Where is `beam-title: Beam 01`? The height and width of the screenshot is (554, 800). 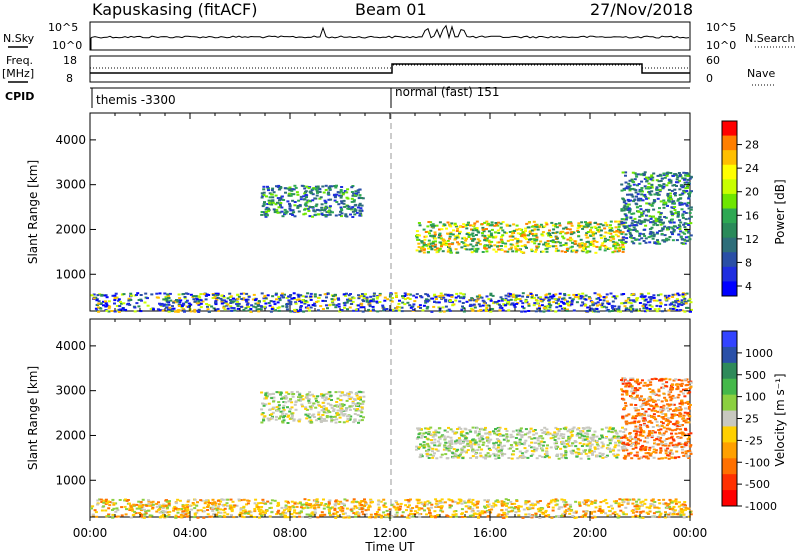 beam-title: Beam 01 is located at coordinates (391, 9).